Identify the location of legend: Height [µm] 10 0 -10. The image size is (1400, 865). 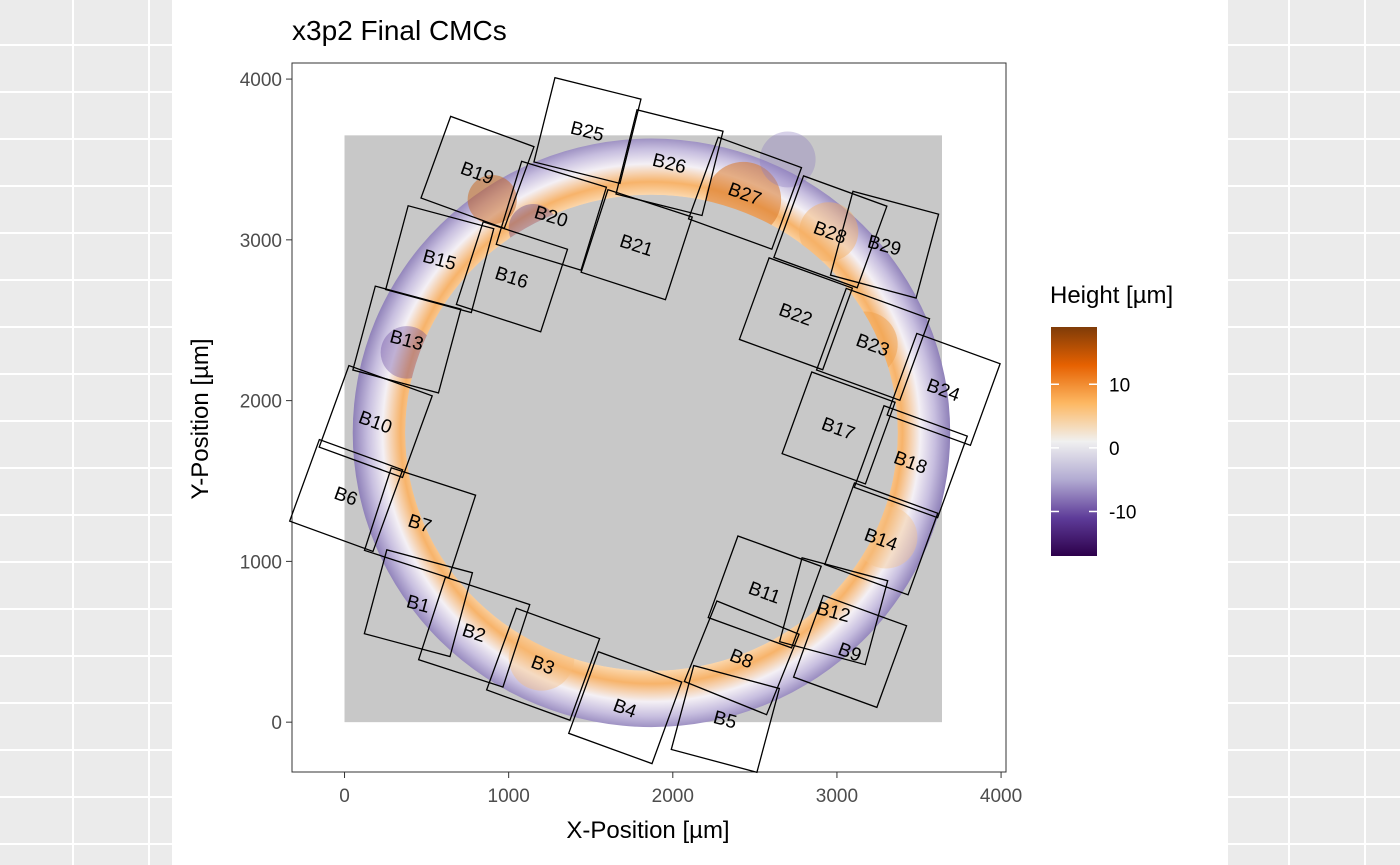
(1111, 419).